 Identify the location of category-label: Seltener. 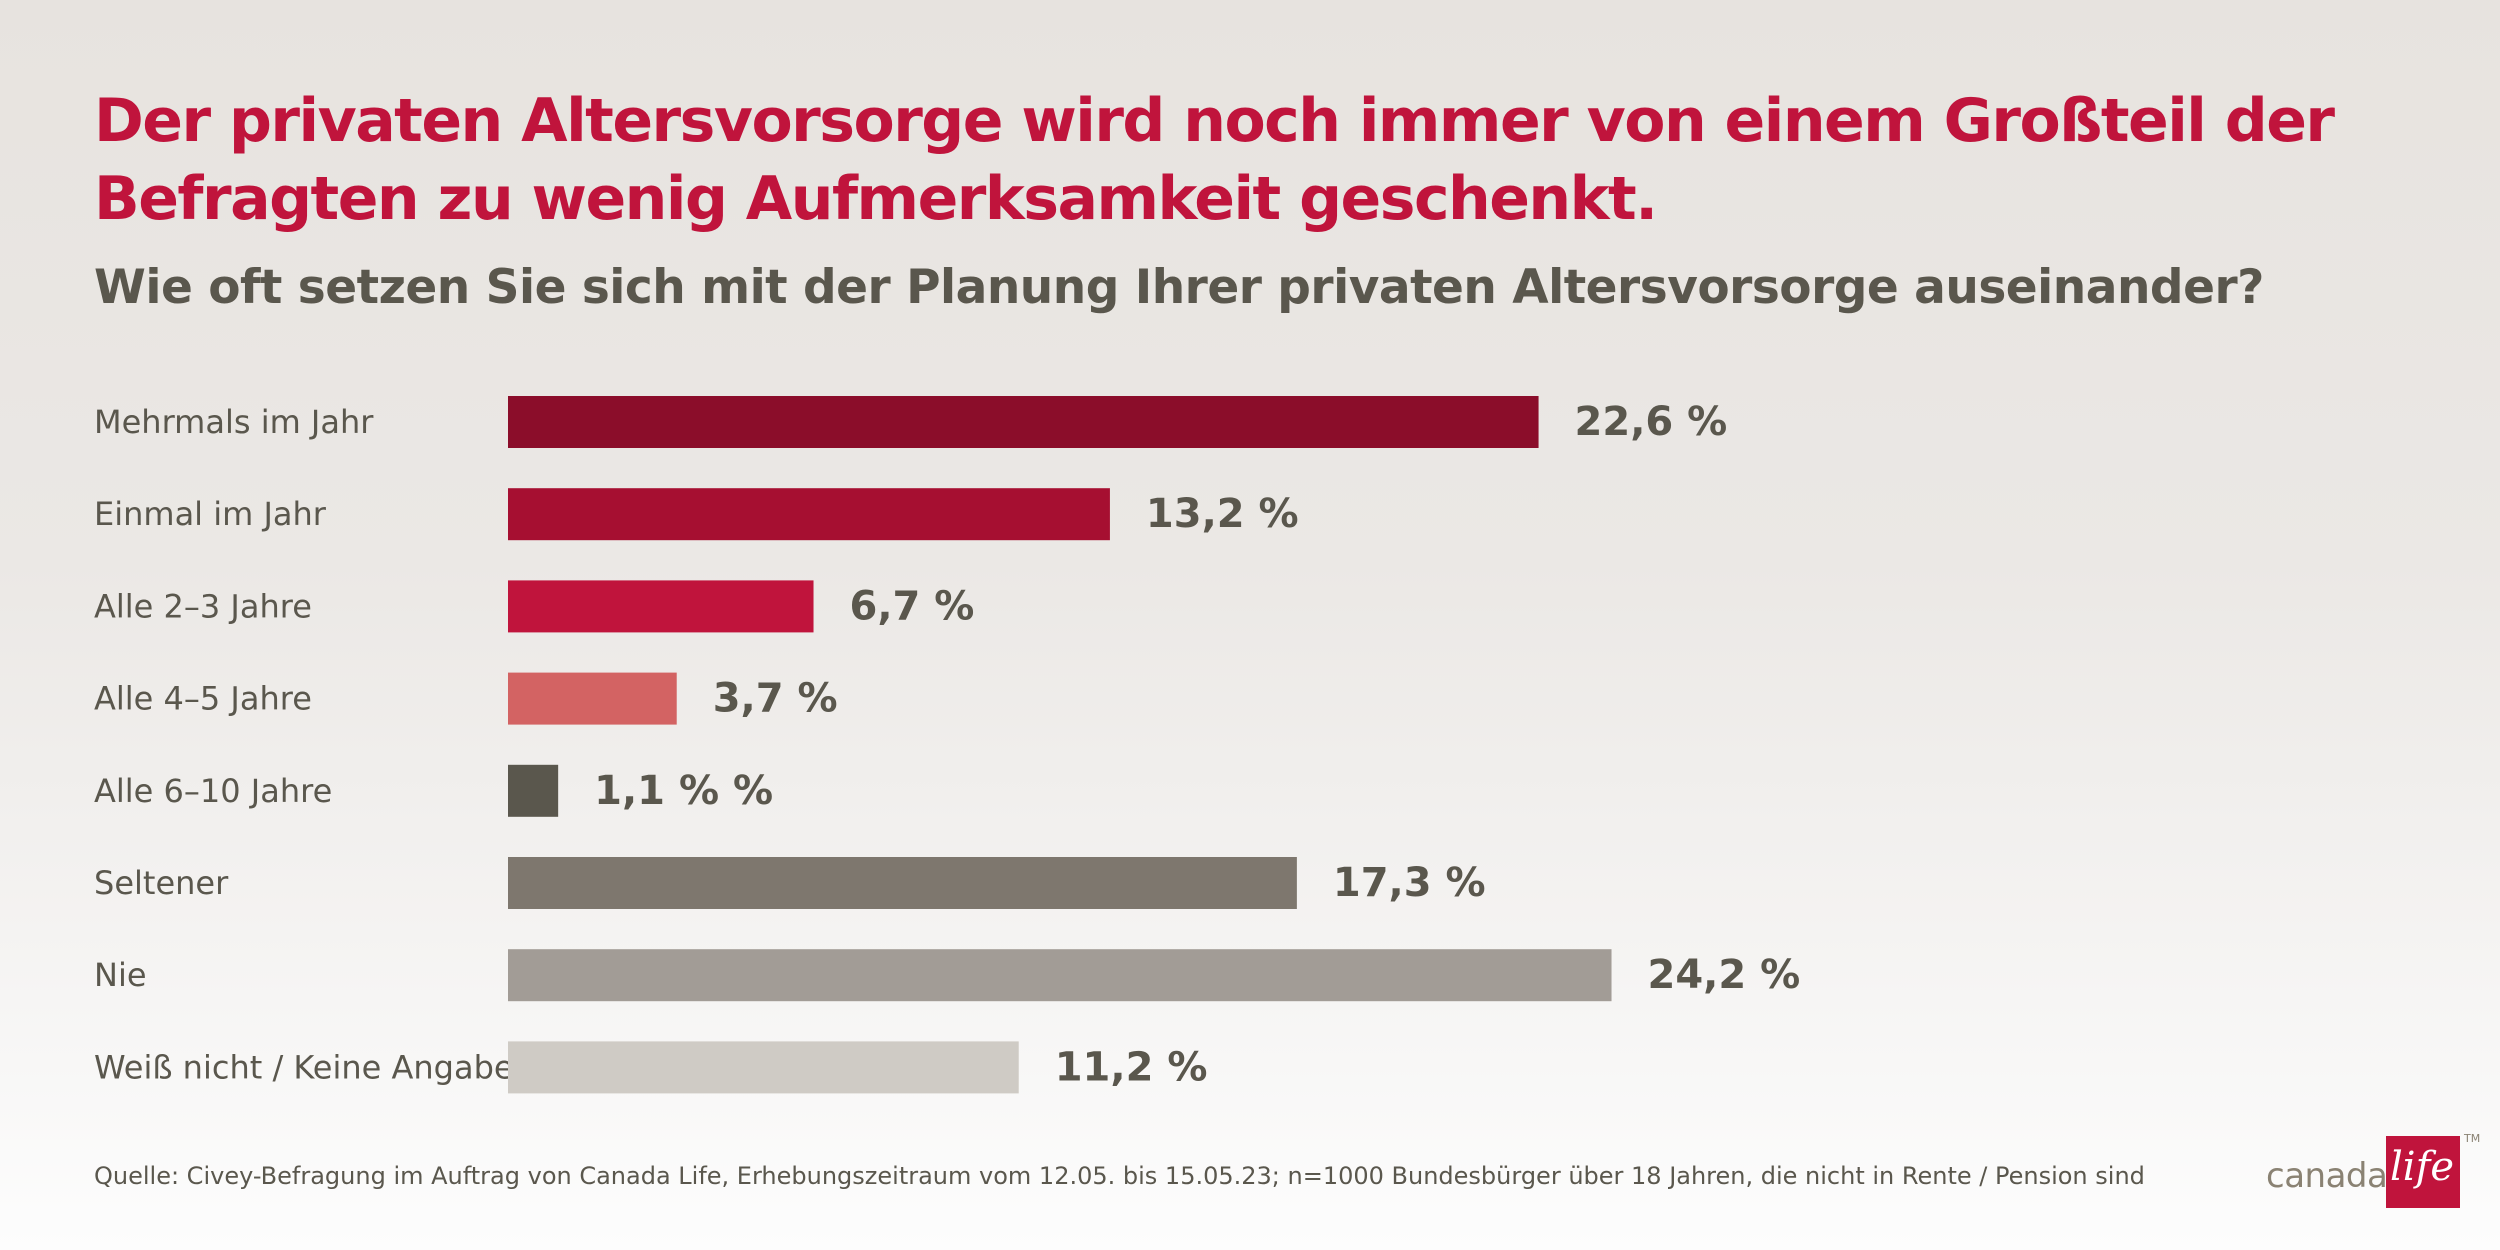
(161, 883).